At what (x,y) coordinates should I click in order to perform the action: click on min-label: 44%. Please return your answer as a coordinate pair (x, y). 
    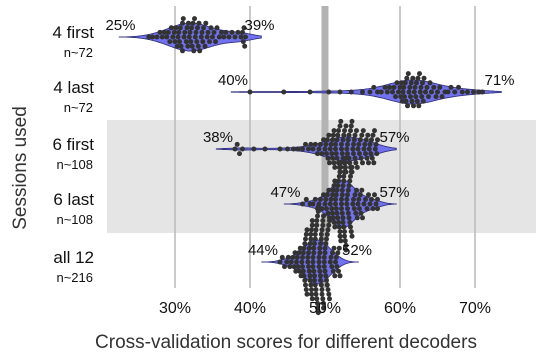
    Looking at the image, I should click on (263, 250).